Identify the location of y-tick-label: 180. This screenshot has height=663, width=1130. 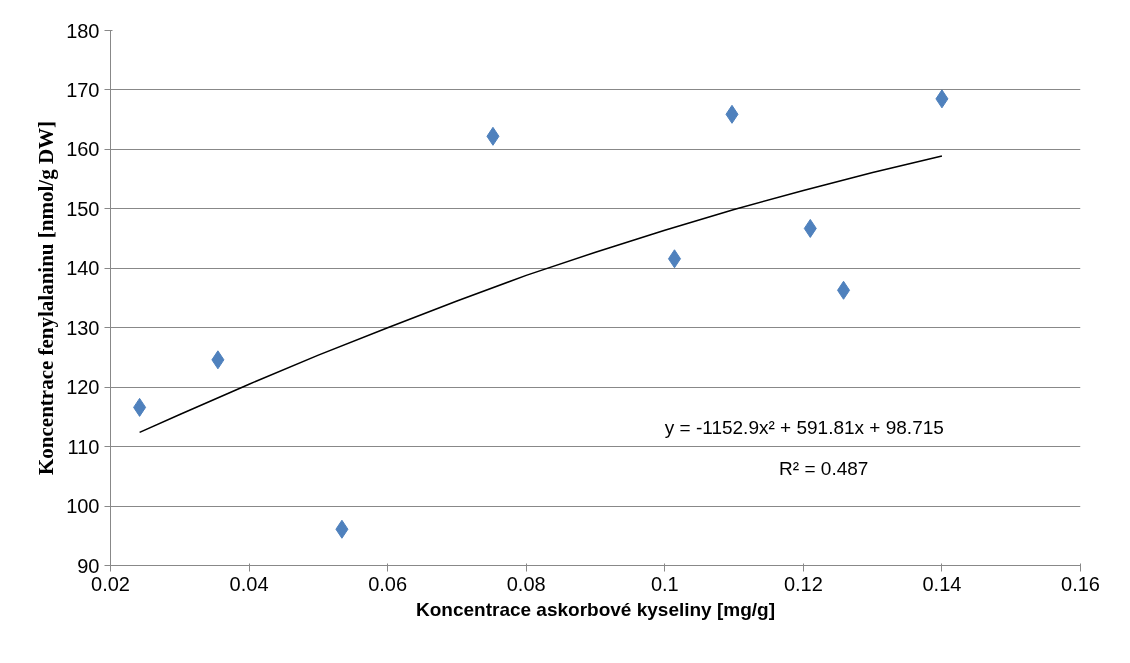
(83, 30).